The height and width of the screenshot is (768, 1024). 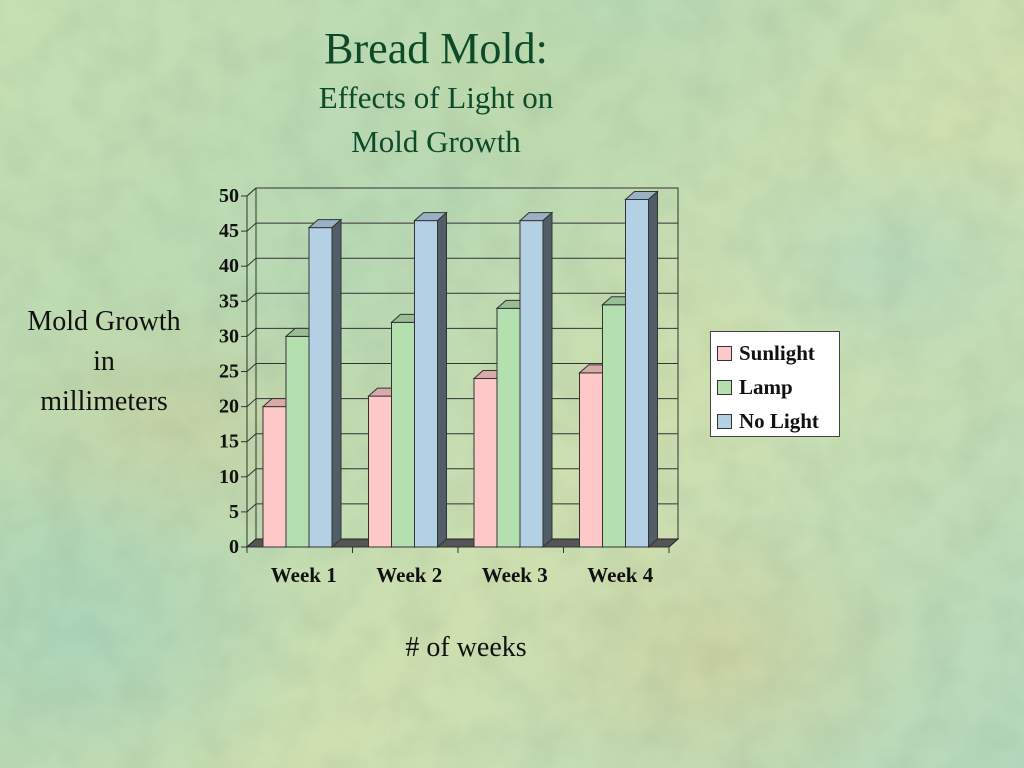 What do you see at coordinates (409, 575) in the screenshot?
I see `x-tick-label: Week 2` at bounding box center [409, 575].